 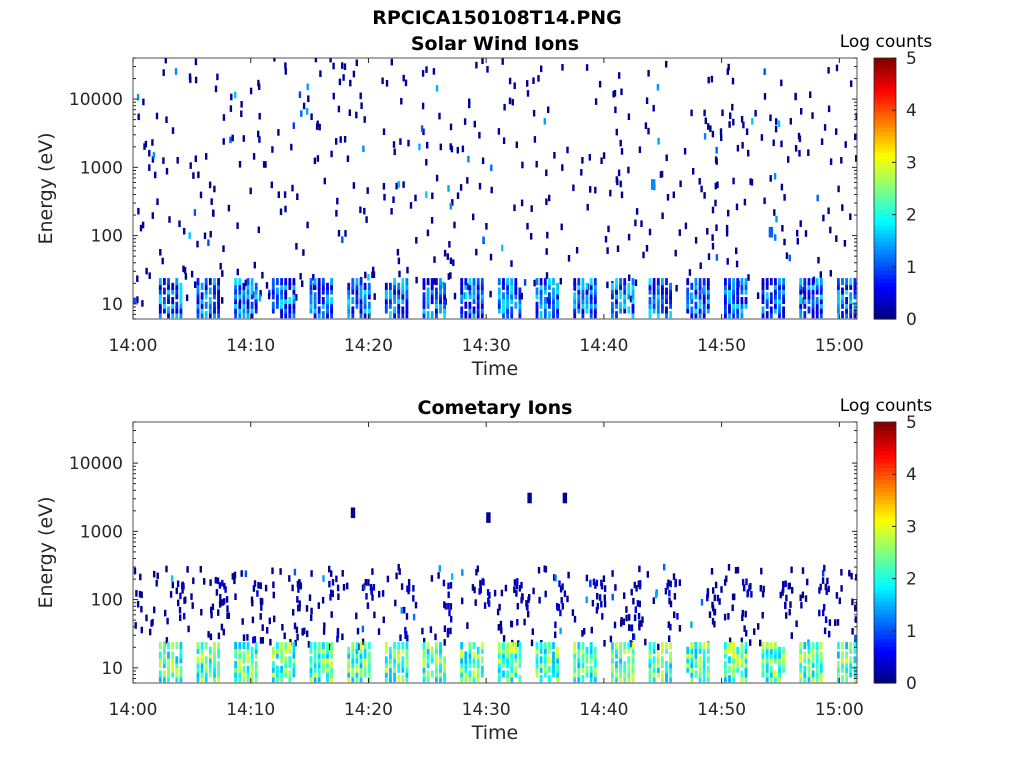 I want to click on x-tick-label: 14:50, so click(x=721, y=346).